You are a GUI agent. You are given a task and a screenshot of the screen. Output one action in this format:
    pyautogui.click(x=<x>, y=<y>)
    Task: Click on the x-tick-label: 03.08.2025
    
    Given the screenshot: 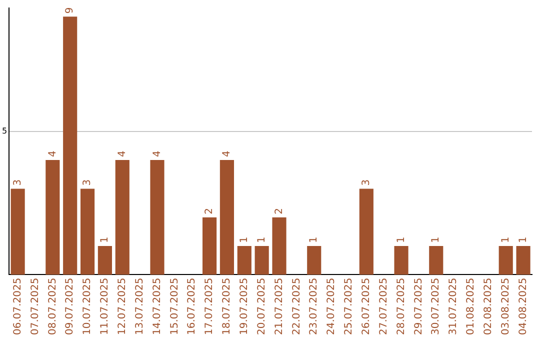 What is the action you would take?
    pyautogui.click(x=506, y=307)
    